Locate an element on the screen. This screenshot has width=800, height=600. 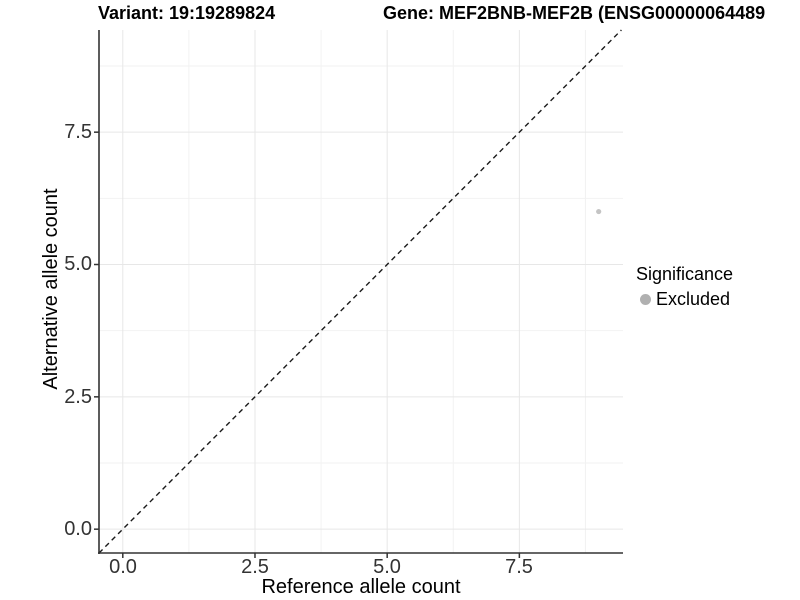
x-tick-label-0: 0.0 is located at coordinates (123, 567).